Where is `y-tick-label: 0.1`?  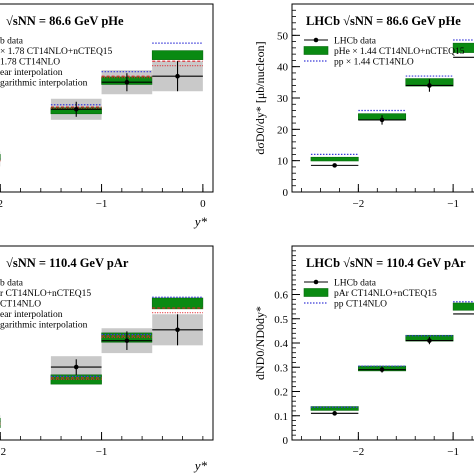 y-tick-label: 0.1 is located at coordinates (281, 417).